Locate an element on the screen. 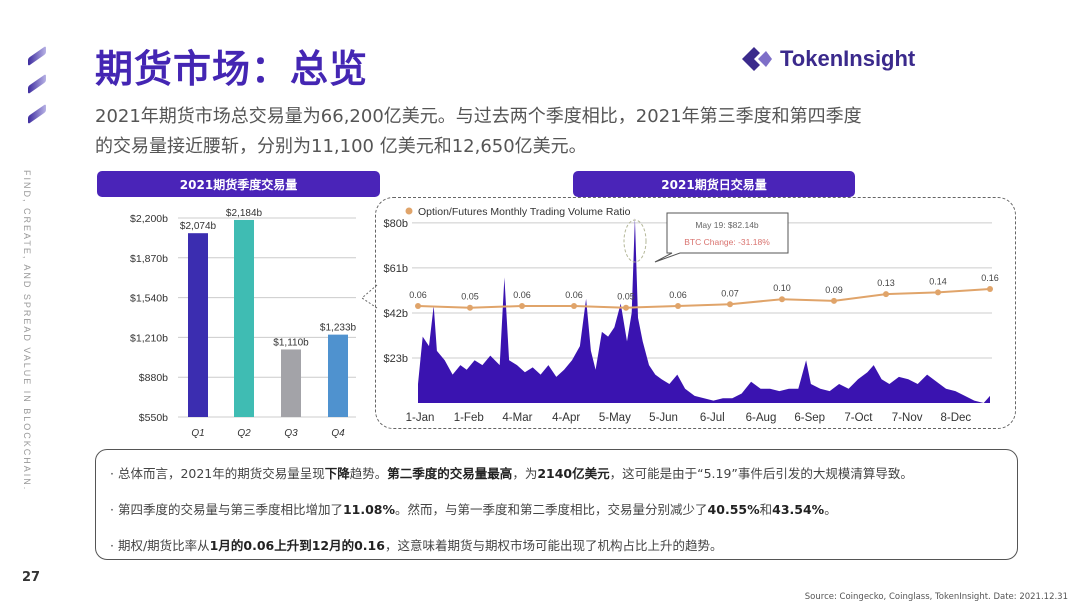  note-emphasis: 第二季度的交易量最高 is located at coordinates (450, 473).